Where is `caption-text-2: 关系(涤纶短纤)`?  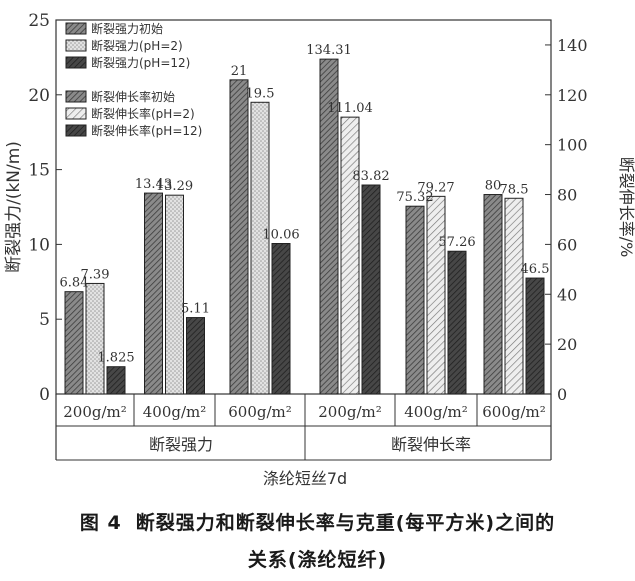
caption-text-2: 关系(涤纶短纤) is located at coordinates (317, 560).